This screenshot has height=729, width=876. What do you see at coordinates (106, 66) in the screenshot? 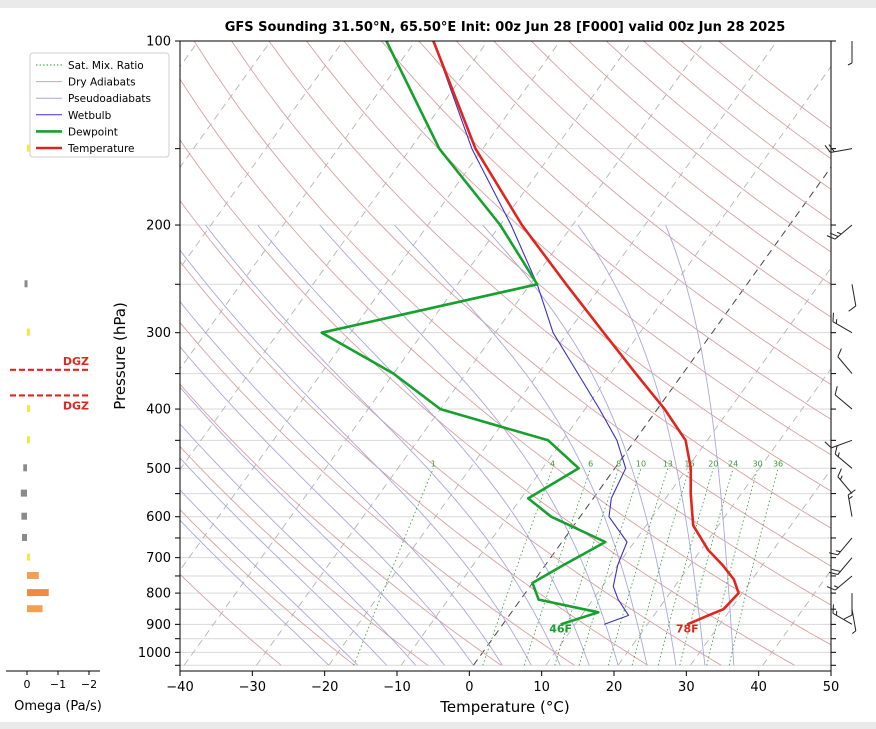
I see `legend-label: Sat. Mix. Ratio` at bounding box center [106, 66].